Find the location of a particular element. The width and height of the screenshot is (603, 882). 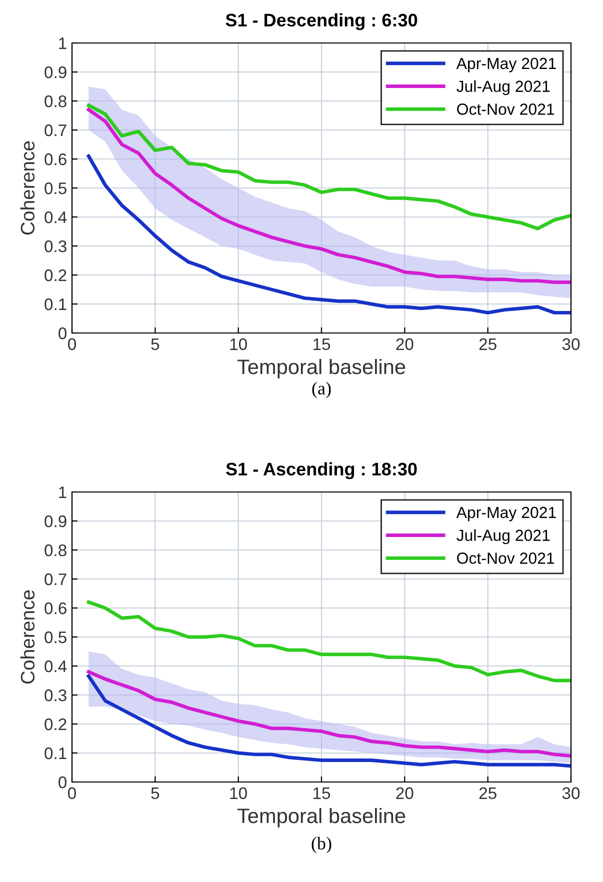

chart-title: S1 - Ascending : 18:30 is located at coordinates (321, 471).